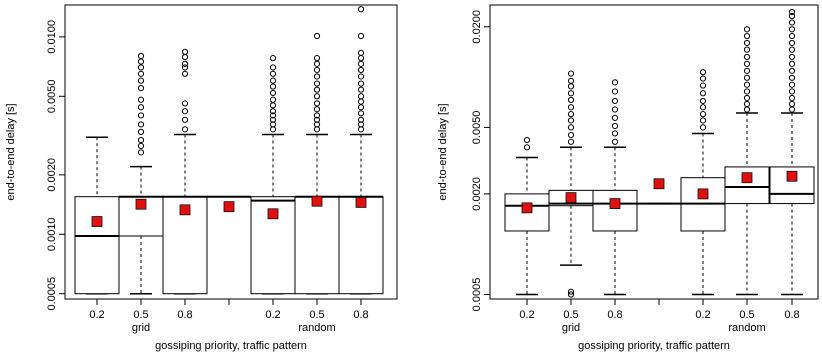 The height and width of the screenshot is (360, 822). Describe the element at coordinates (11, 151) in the screenshot. I see `y-axis-label: end-to-end delay [s]` at that location.